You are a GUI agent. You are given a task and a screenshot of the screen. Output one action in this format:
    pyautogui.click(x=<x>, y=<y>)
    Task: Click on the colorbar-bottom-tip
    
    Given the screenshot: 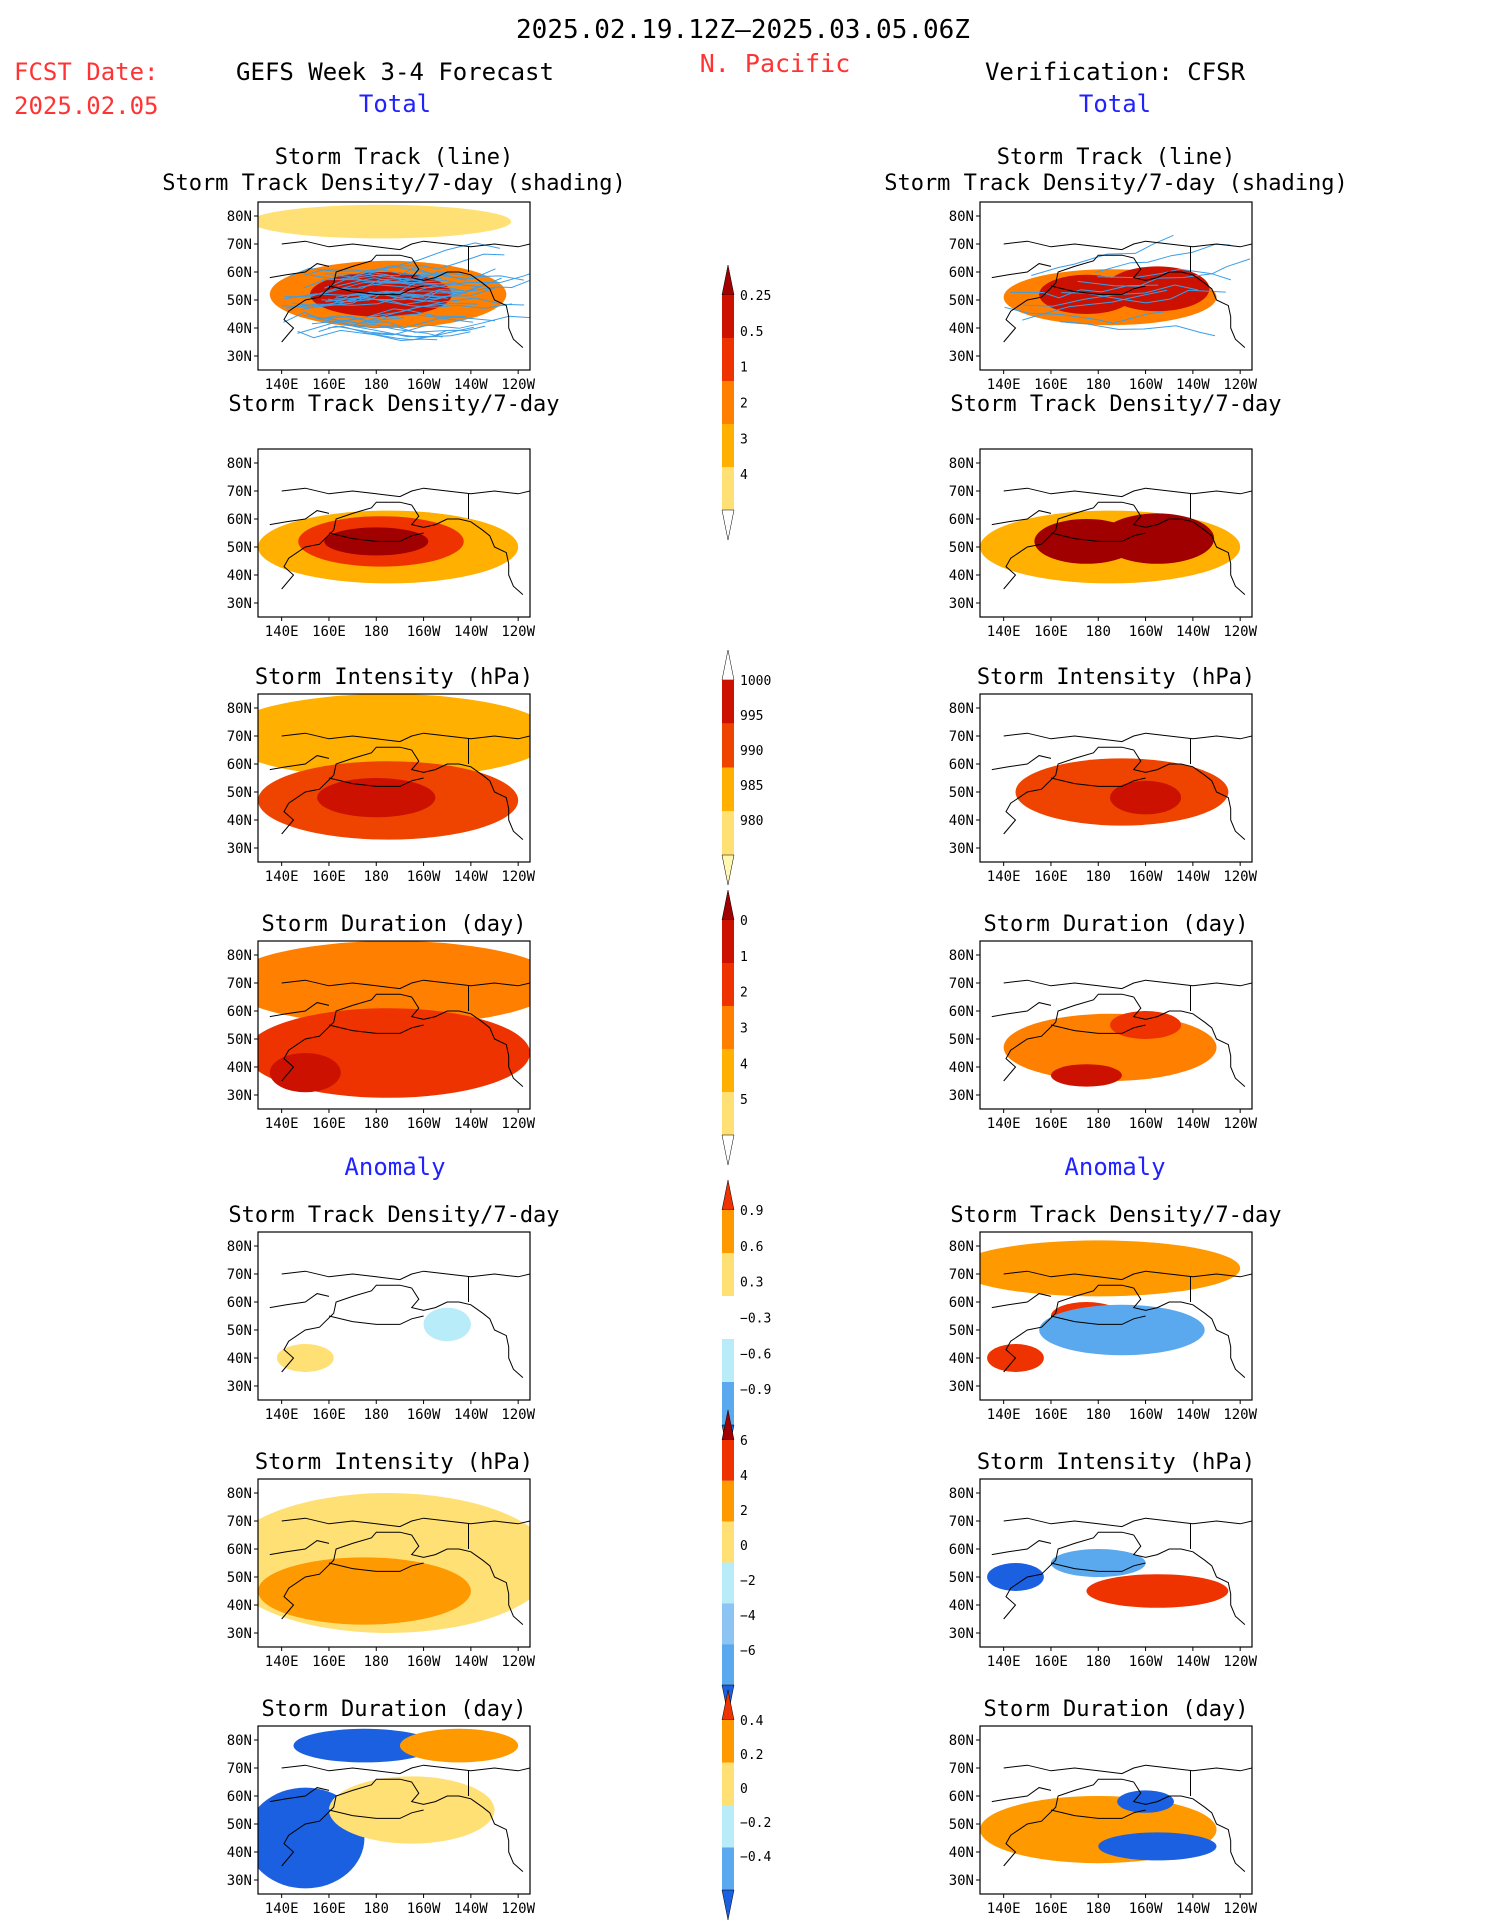 What is the action you would take?
    pyautogui.click(x=728, y=525)
    